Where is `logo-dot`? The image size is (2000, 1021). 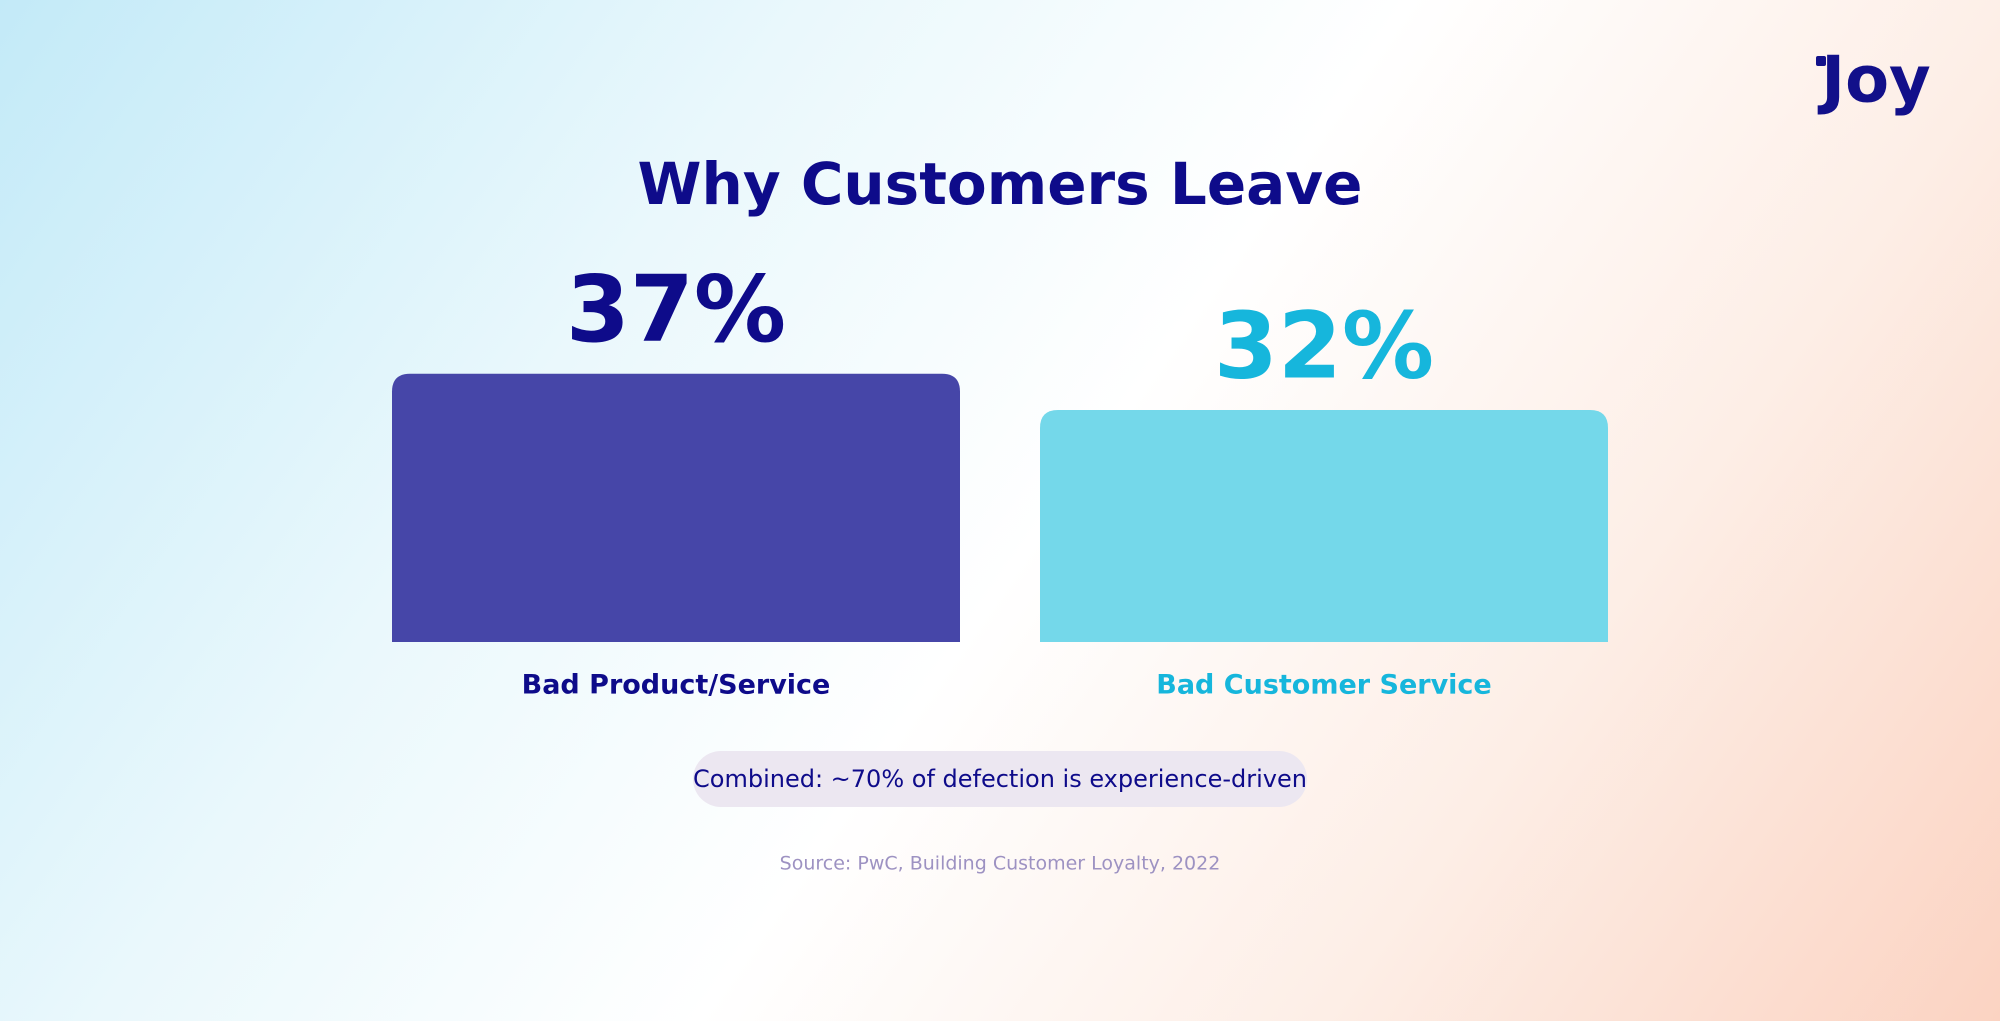
logo-dot is located at coordinates (1821, 61).